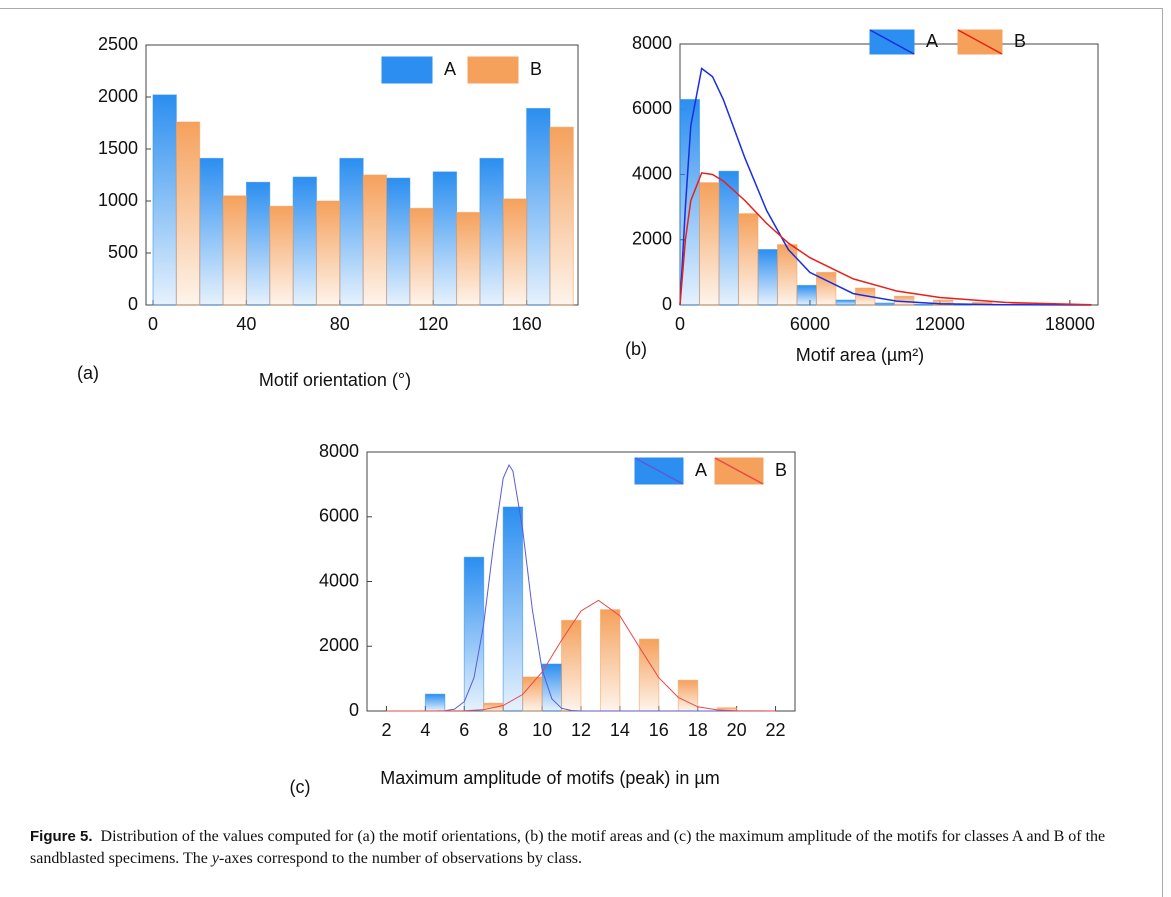 This screenshot has width=1171, height=897. I want to click on x-tick-label: 40, so click(246, 324).